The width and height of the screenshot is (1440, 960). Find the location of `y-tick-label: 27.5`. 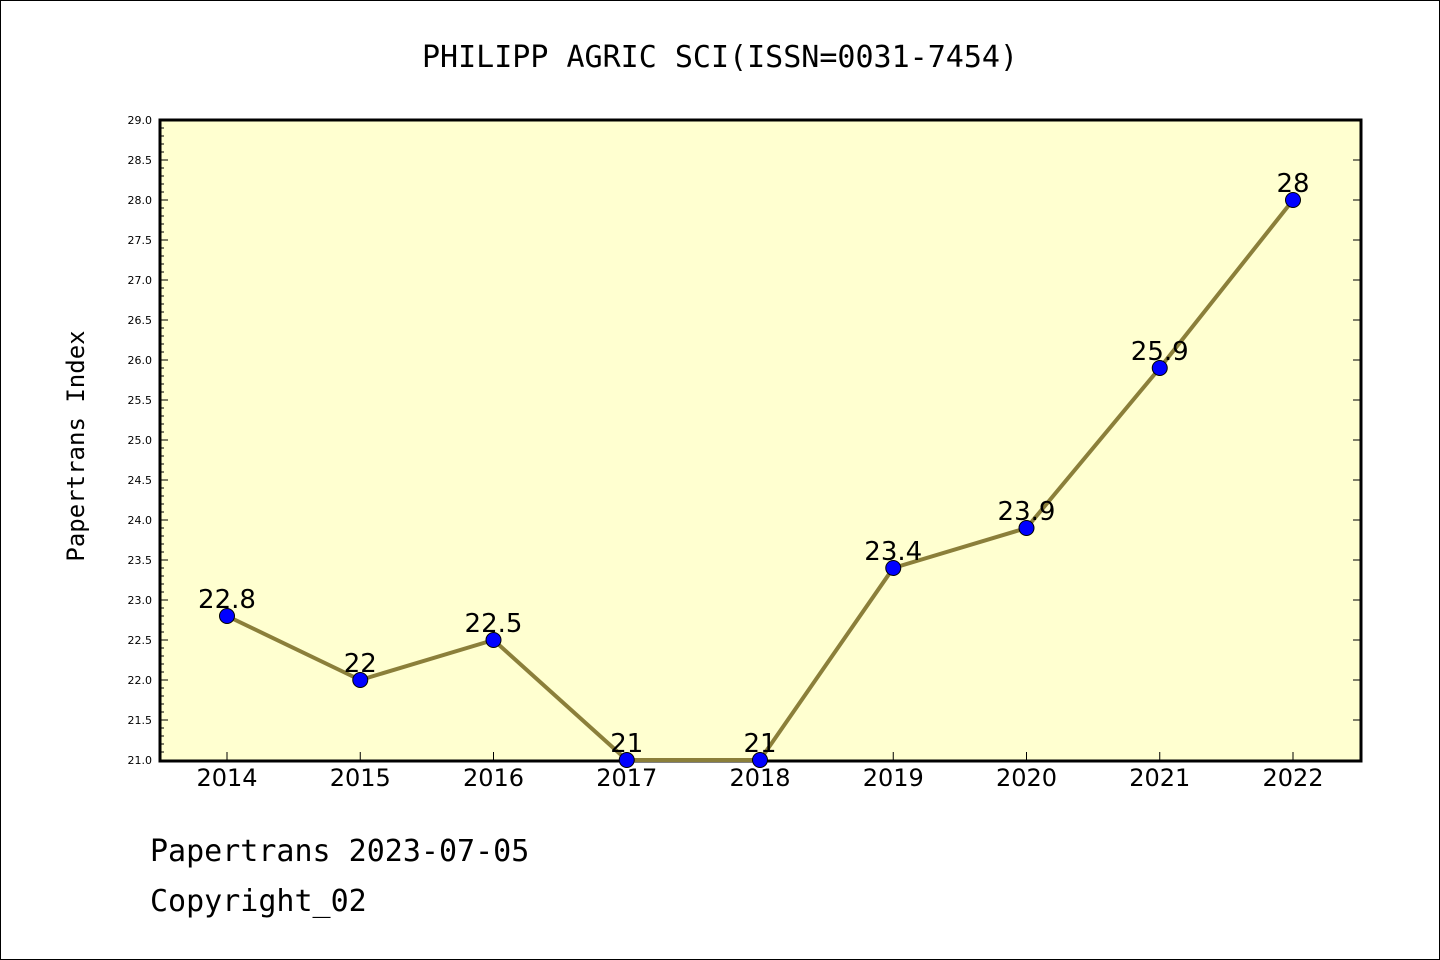

y-tick-label: 27.5 is located at coordinates (140, 240).